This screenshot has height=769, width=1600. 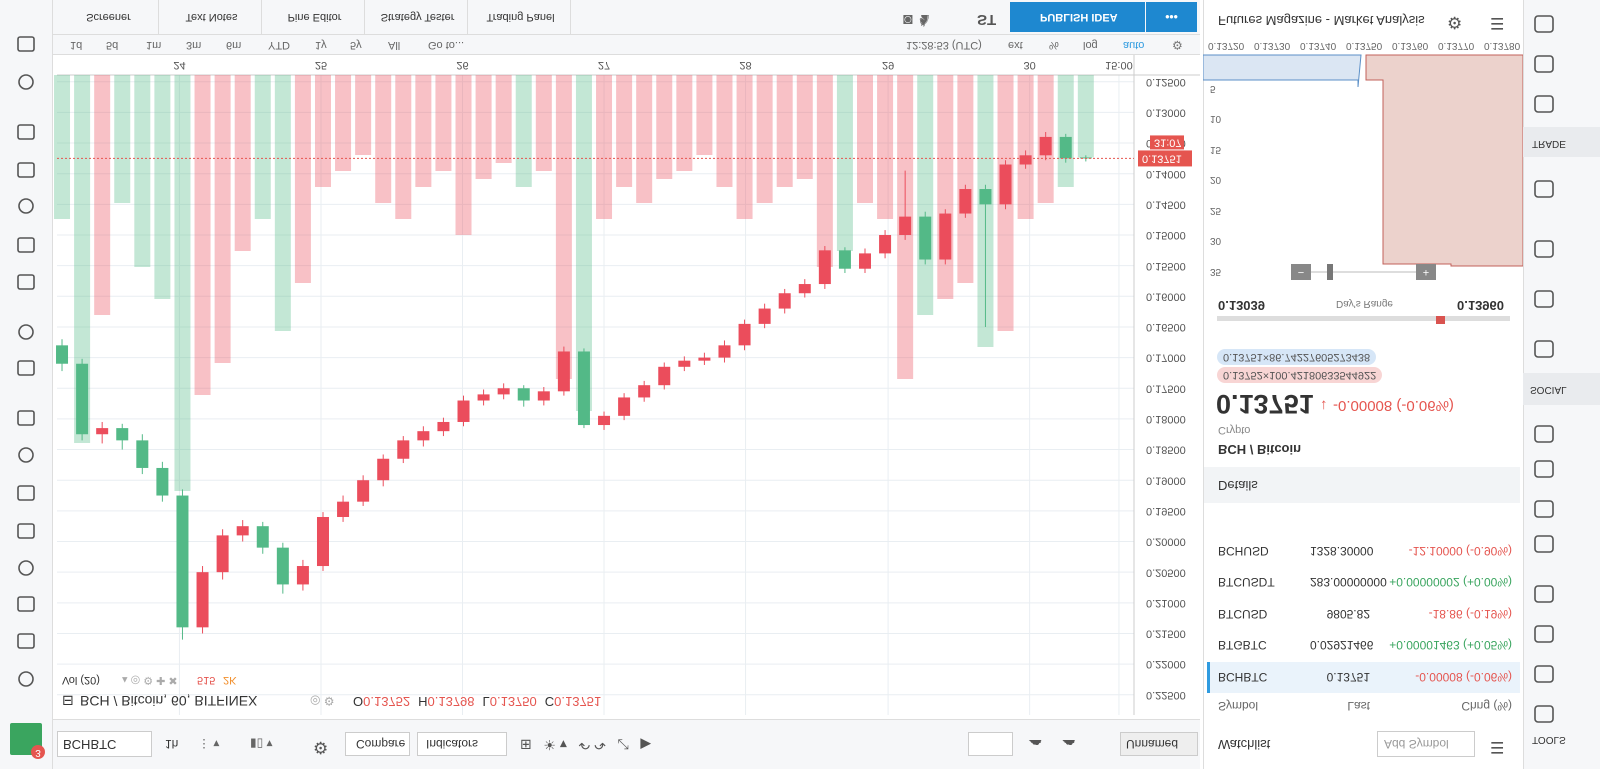 What do you see at coordinates (473, 701) in the screenshot?
I see `ohlc: O0.13752 H0.13798 L0.13750 C0.13751` at bounding box center [473, 701].